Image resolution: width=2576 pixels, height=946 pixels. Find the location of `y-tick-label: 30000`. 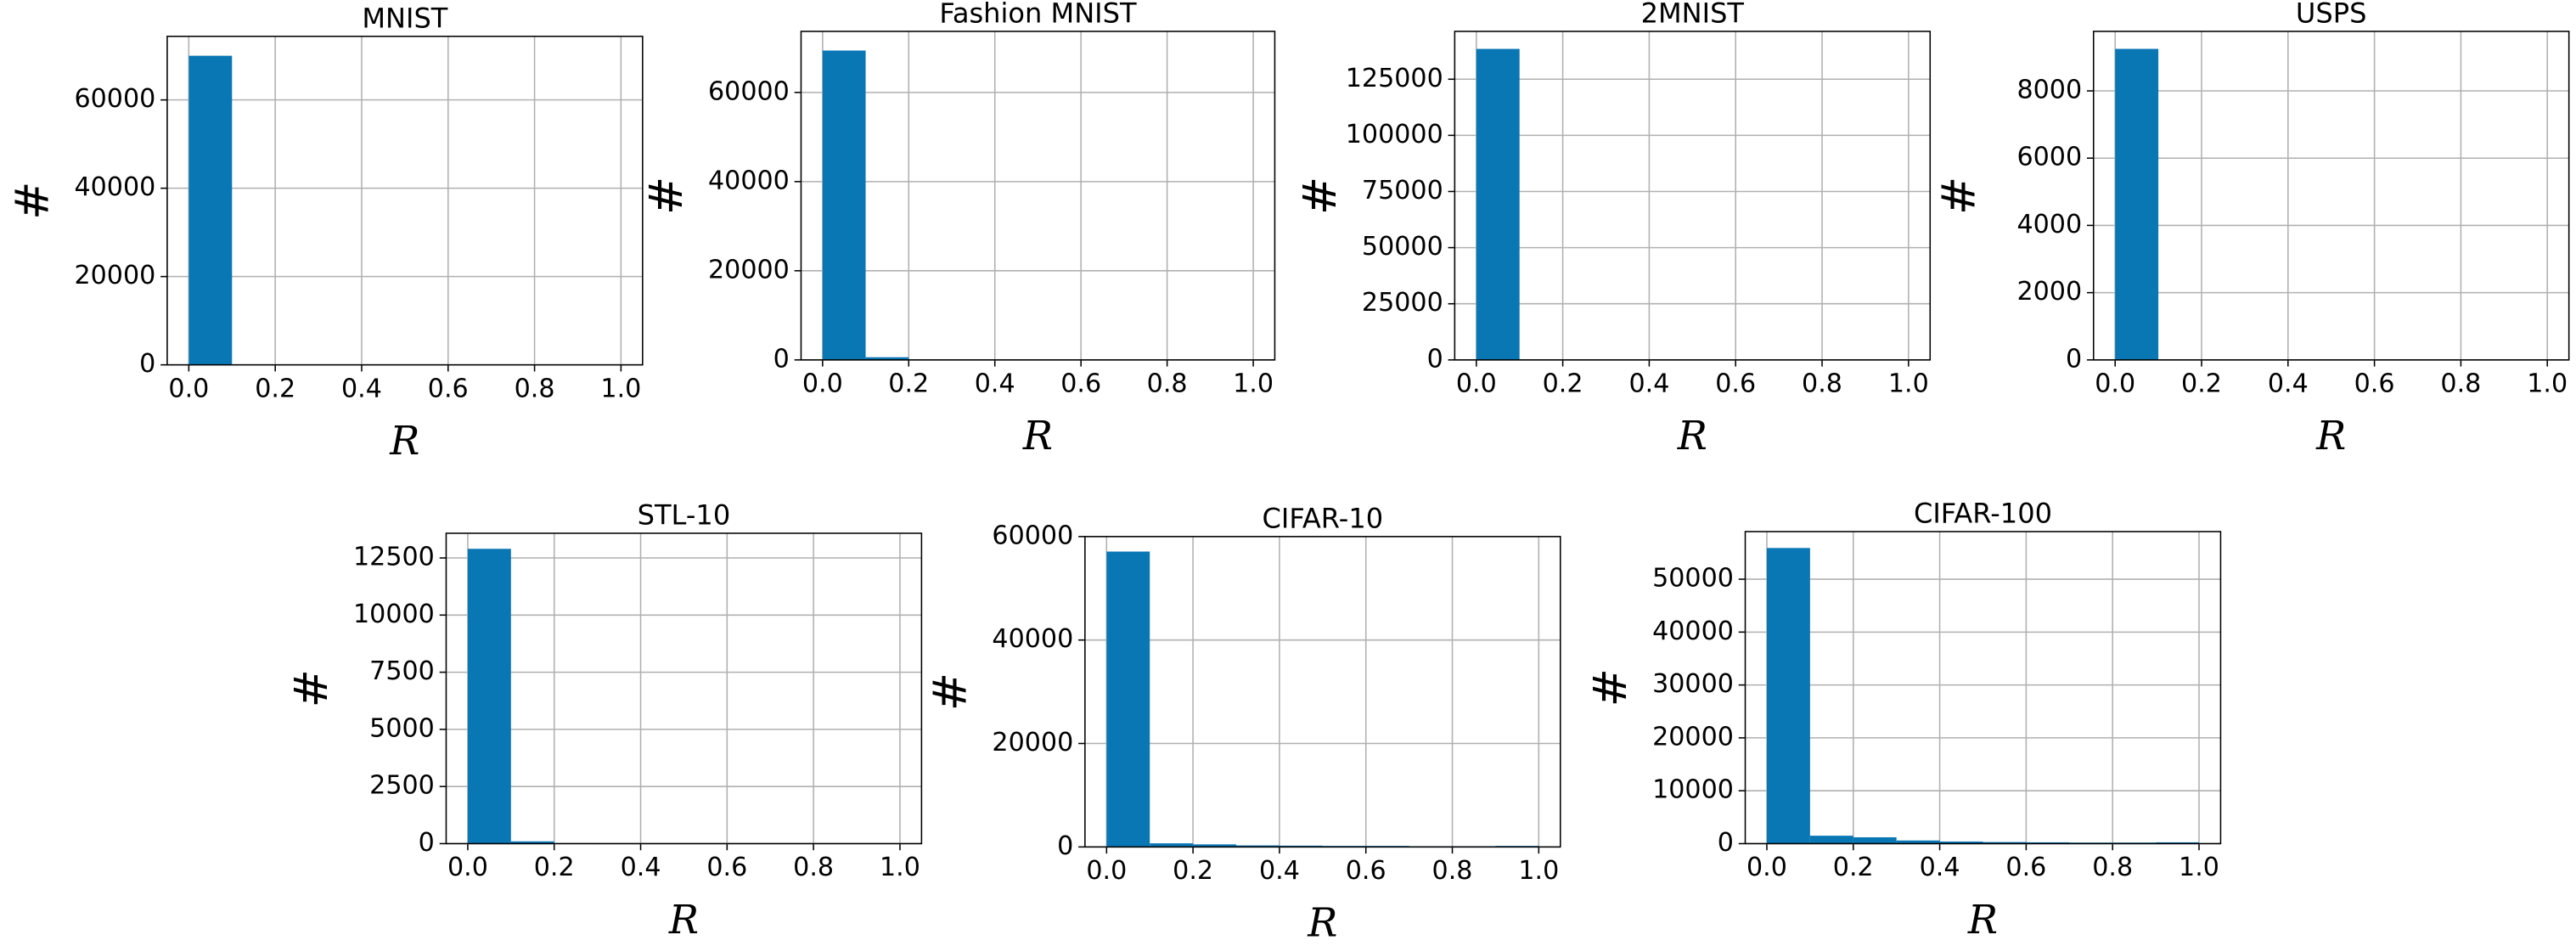

y-tick-label: 30000 is located at coordinates (1693, 684).